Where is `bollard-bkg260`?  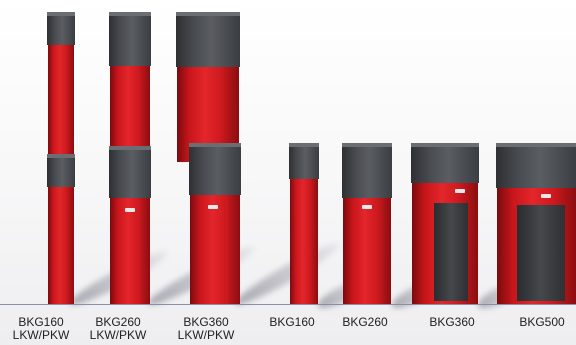 bollard-bkg260 is located at coordinates (367, 223).